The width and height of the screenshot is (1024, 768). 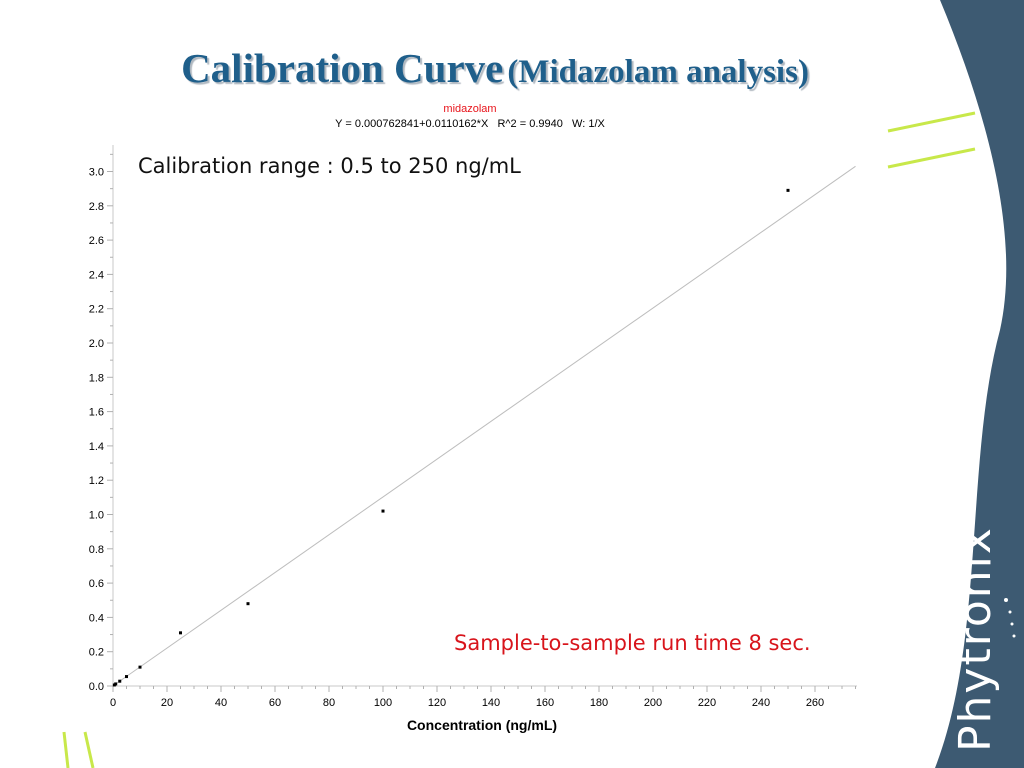 I want to click on x-tick-label: 40, so click(x=221, y=703).